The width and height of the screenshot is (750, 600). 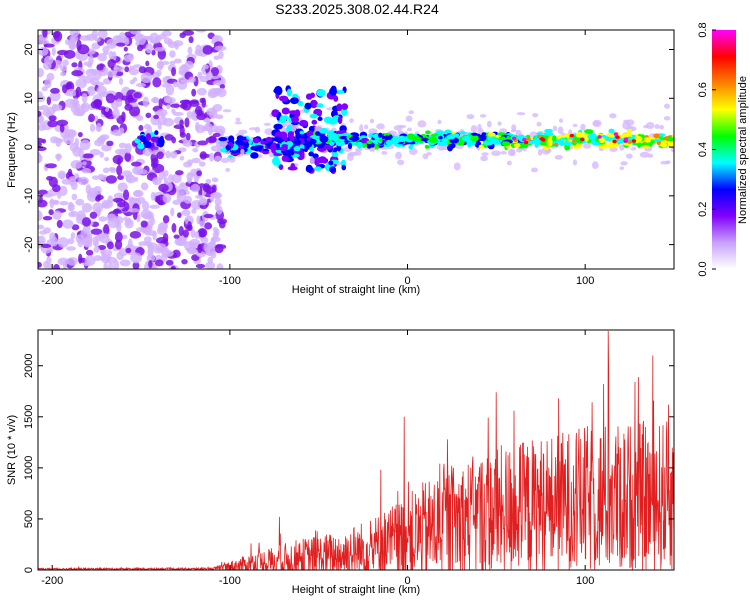 I want to click on colorbar-tick-label: 0.8, so click(x=703, y=29).